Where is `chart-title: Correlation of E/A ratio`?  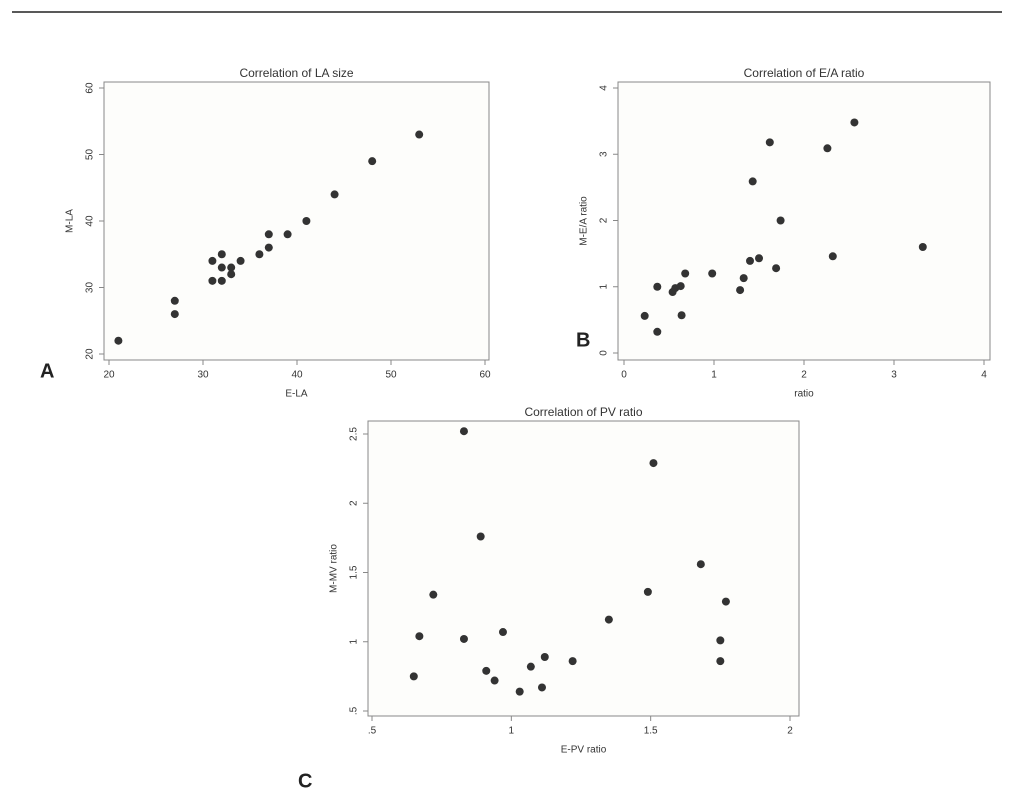 chart-title: Correlation of E/A ratio is located at coordinates (804, 73).